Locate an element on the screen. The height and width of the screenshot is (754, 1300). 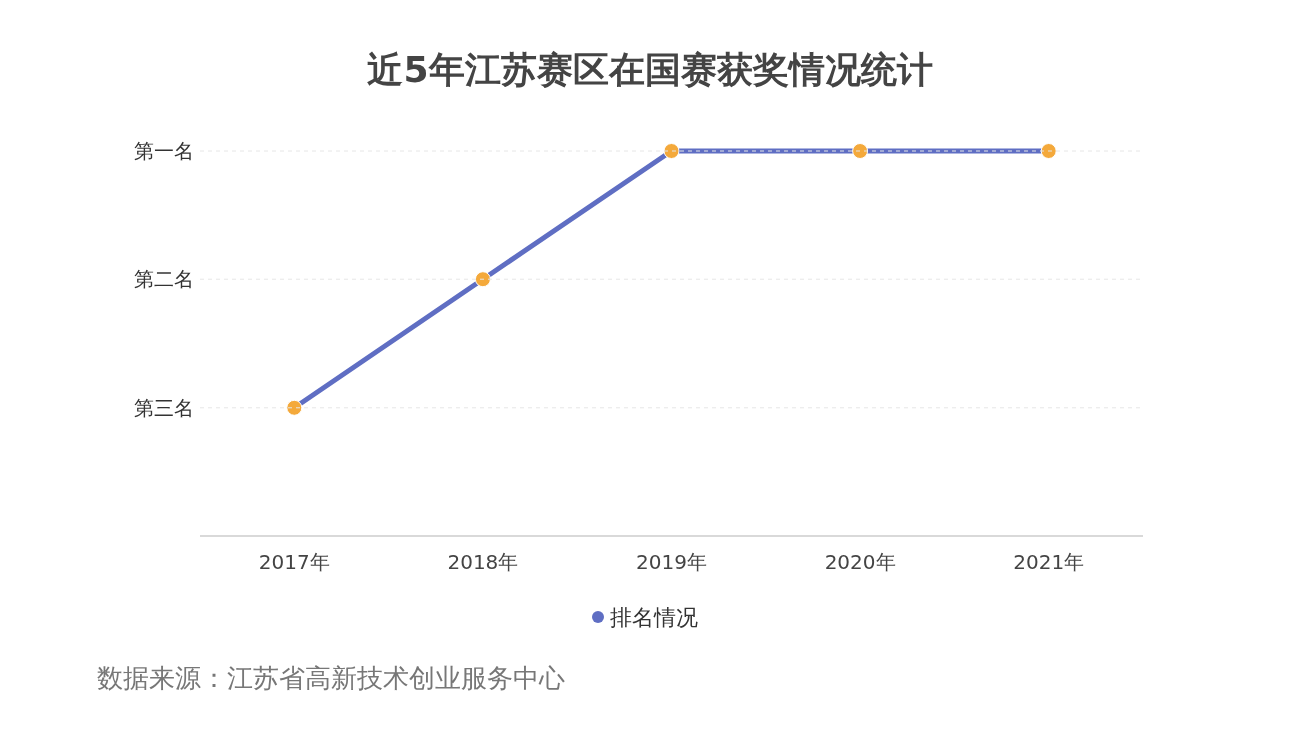
ref-line-label: 第三名 is located at coordinates (164, 407).